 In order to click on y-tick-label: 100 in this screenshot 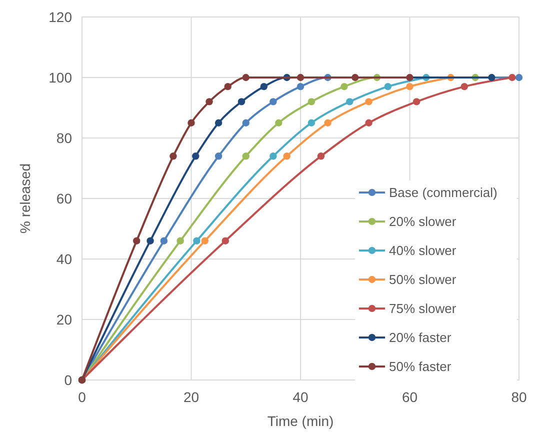, I will do `click(60, 77)`.